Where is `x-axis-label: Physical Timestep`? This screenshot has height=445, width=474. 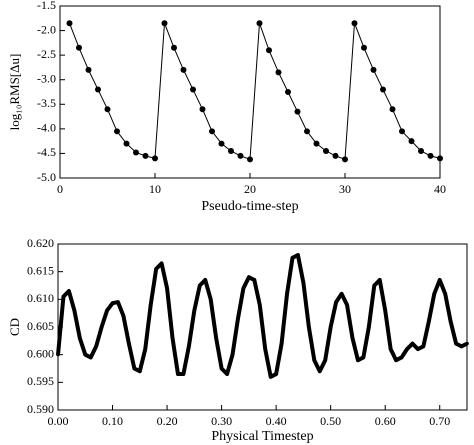 x-axis-label: Physical Timestep is located at coordinates (262, 436).